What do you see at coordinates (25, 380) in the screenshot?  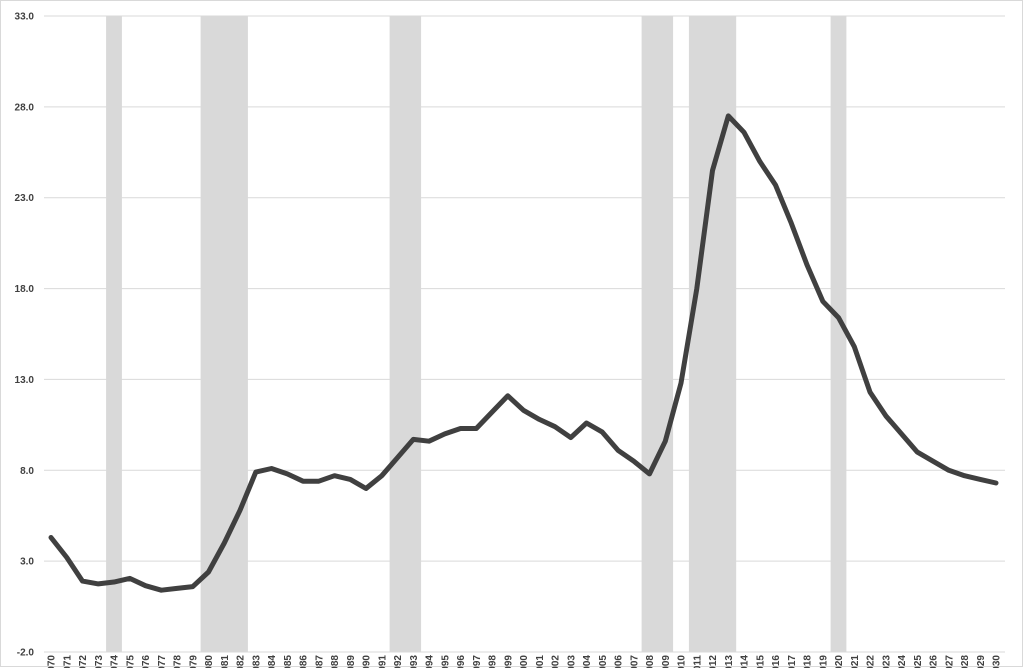 I see `y-tick-label: 13.0` at bounding box center [25, 380].